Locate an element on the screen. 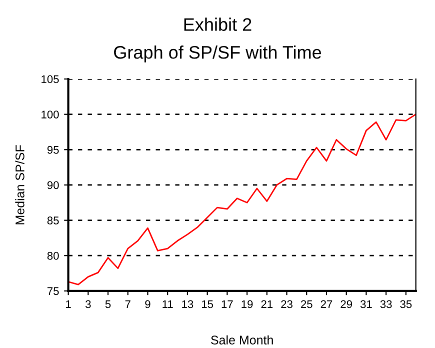 This screenshot has width=435, height=348. x-tick-label: 19 is located at coordinates (247, 304).